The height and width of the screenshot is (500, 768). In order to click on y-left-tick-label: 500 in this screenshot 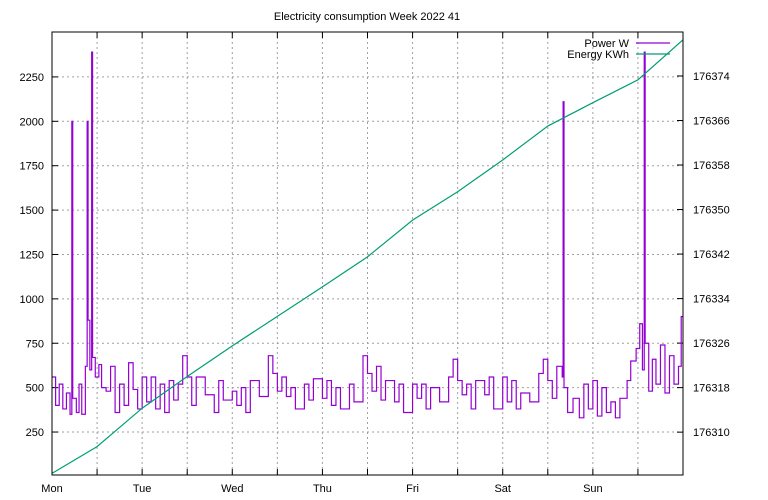, I will do `click(35, 389)`.